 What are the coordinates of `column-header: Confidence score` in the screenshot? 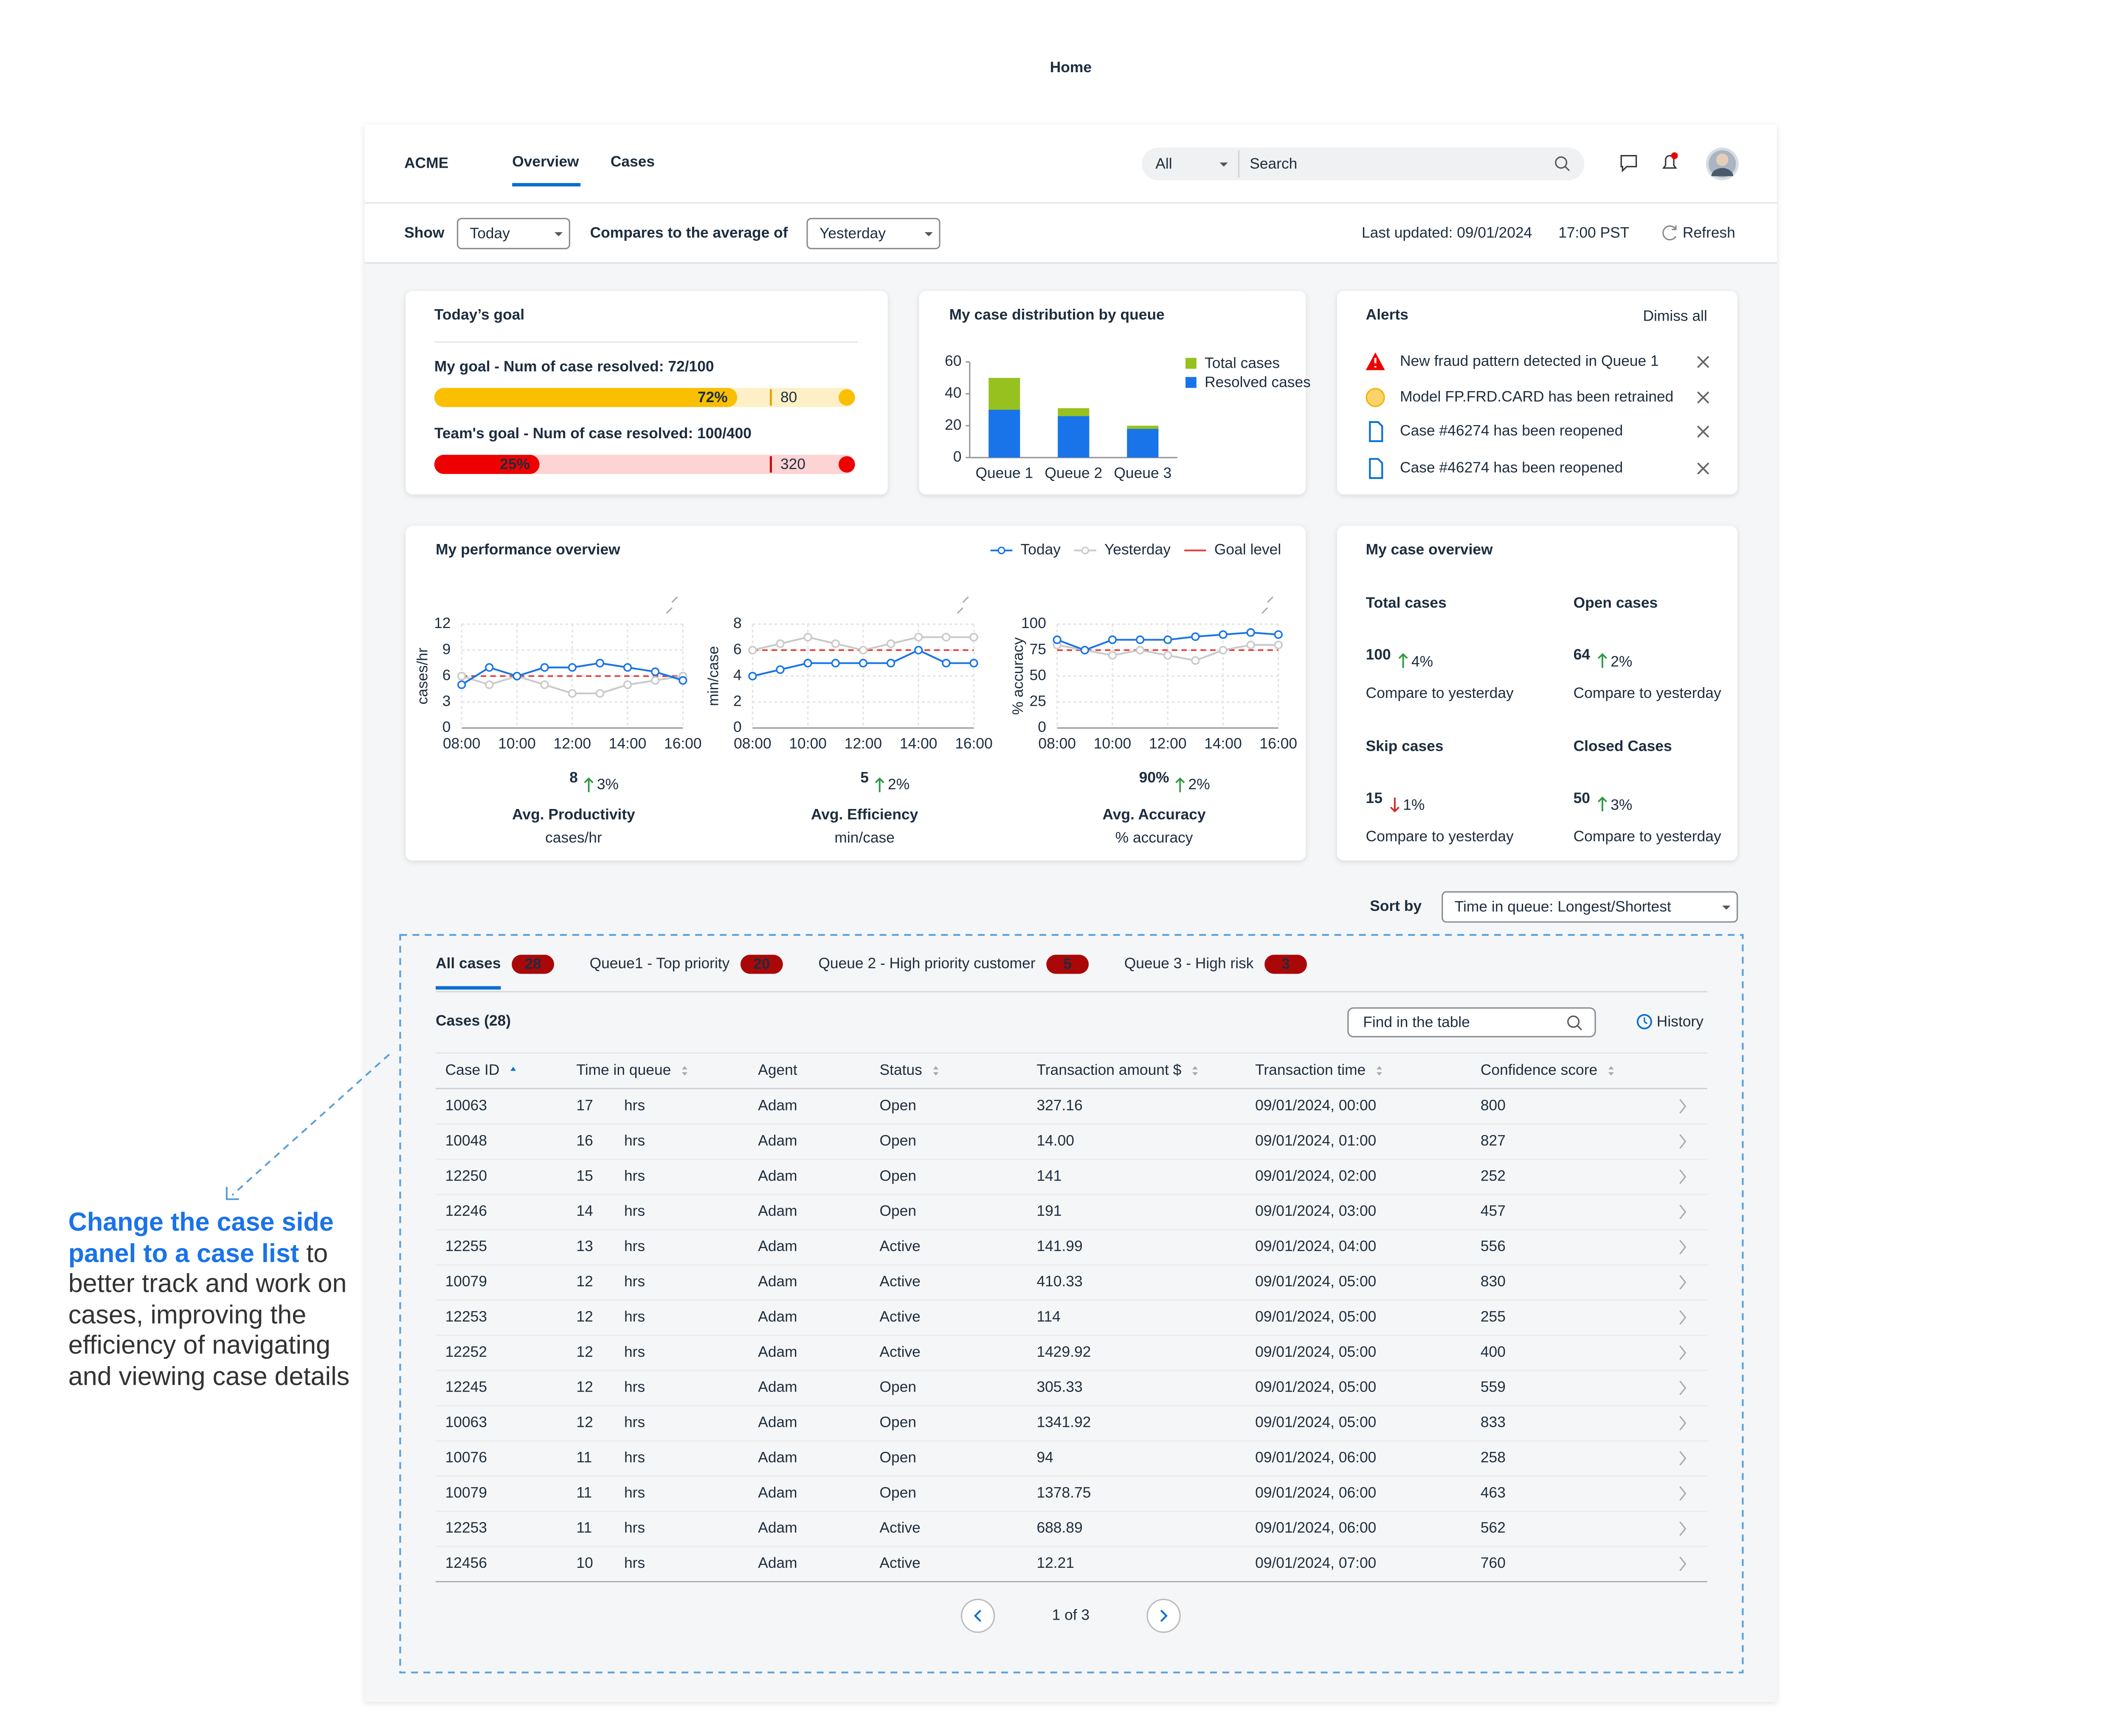 It's located at (1539, 1070).